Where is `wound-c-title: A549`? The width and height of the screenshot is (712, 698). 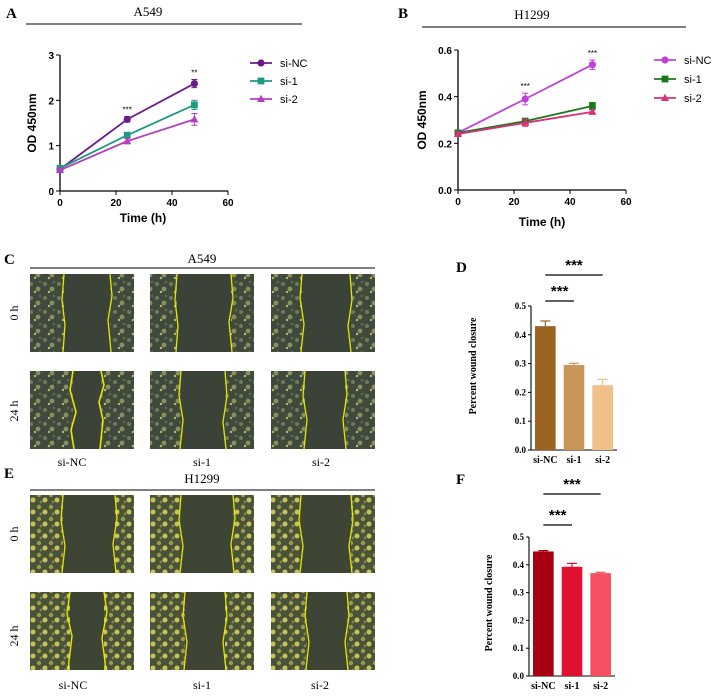 wound-c-title: A549 is located at coordinates (202, 258).